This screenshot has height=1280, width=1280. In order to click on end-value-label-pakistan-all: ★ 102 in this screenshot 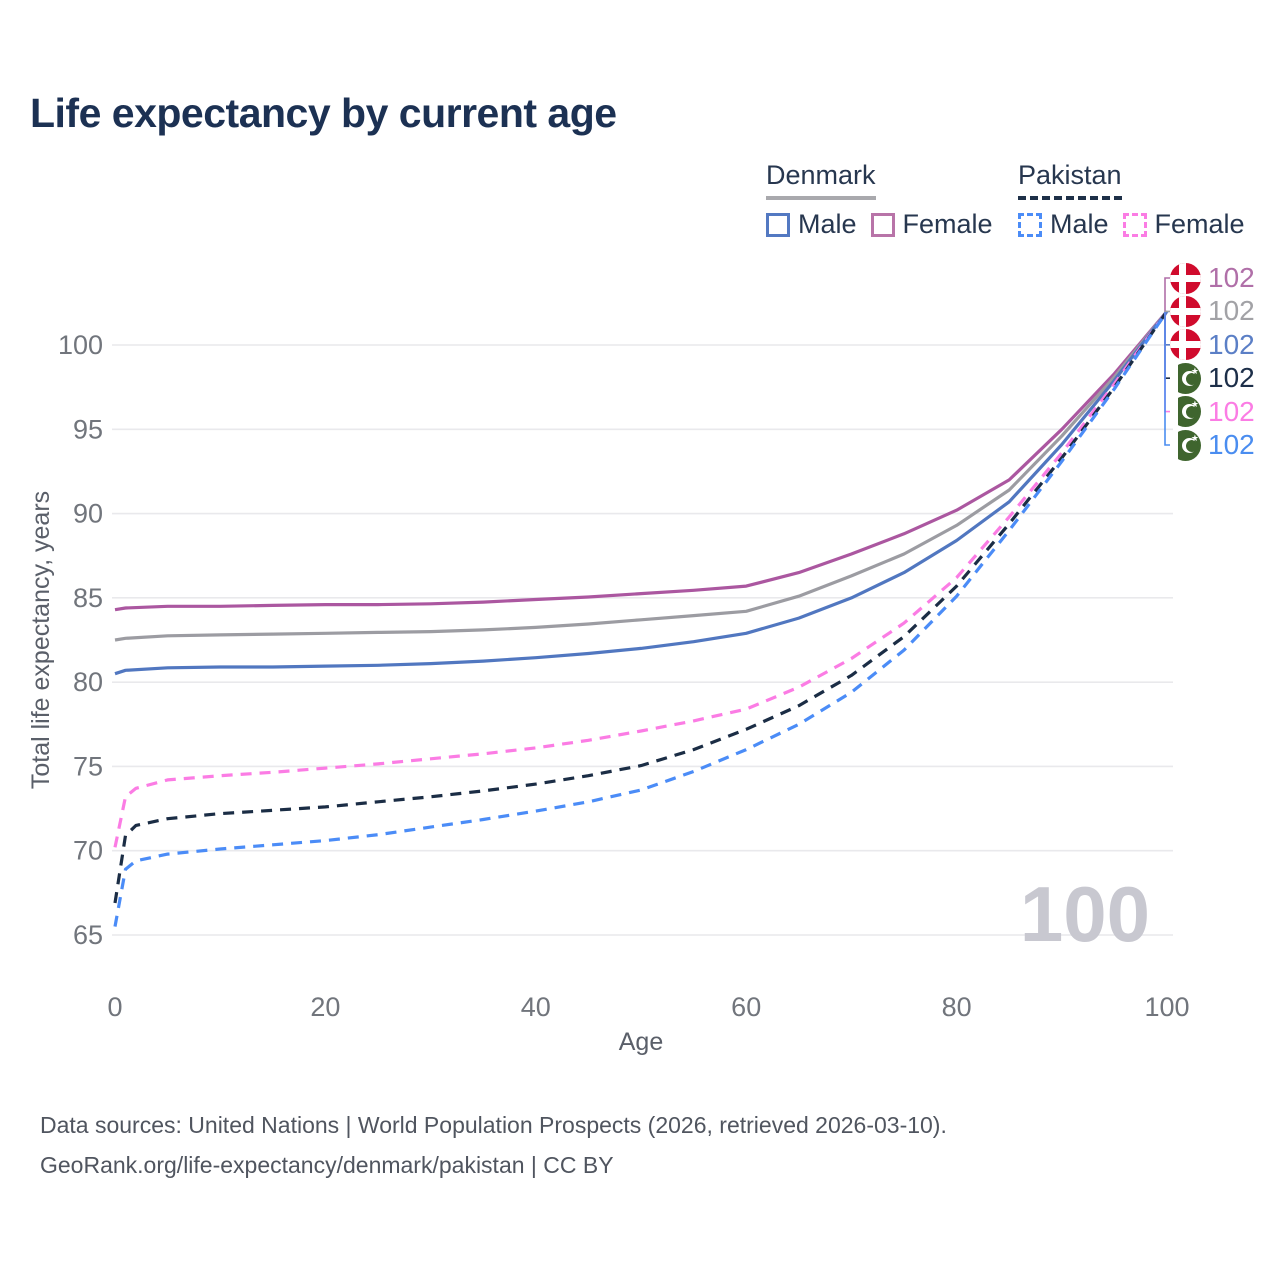, I will do `click(1212, 378)`.